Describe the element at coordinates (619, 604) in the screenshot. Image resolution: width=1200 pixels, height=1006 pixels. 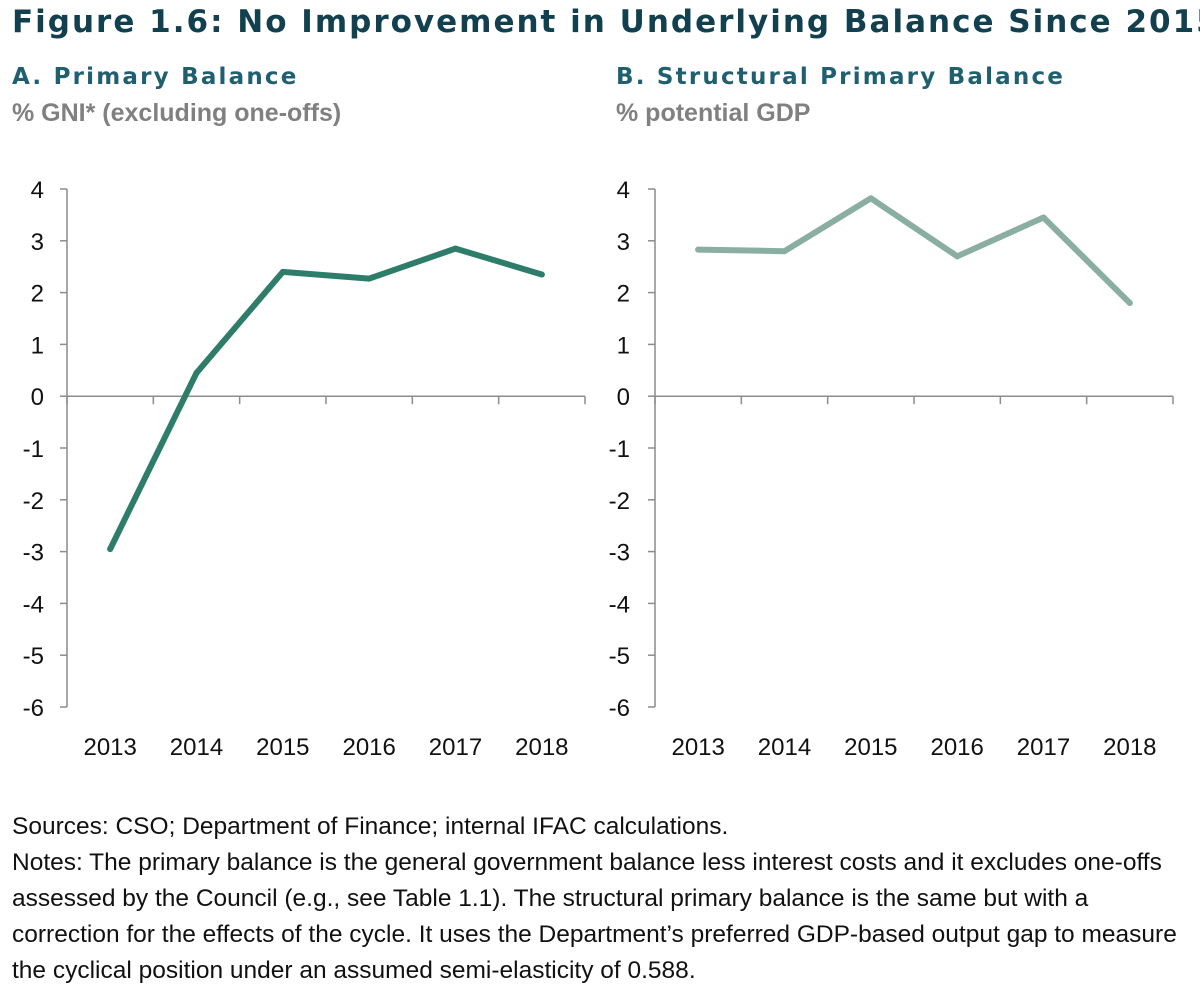
I see `panel-b-y-tick-label: -4` at that location.